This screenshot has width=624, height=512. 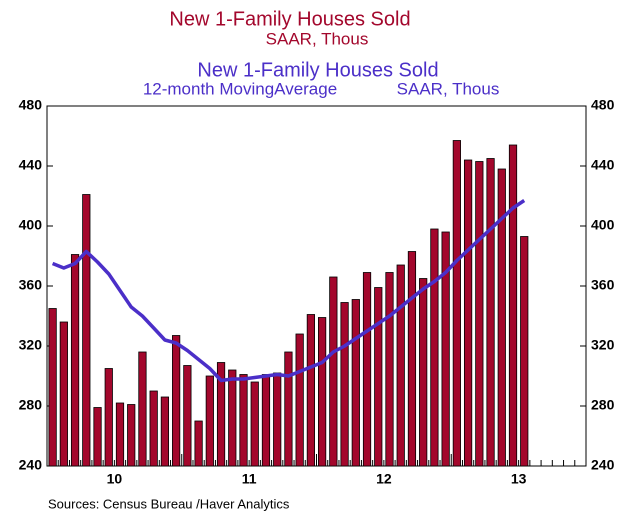 I want to click on y2-tick-label: 320, so click(x=603, y=345).